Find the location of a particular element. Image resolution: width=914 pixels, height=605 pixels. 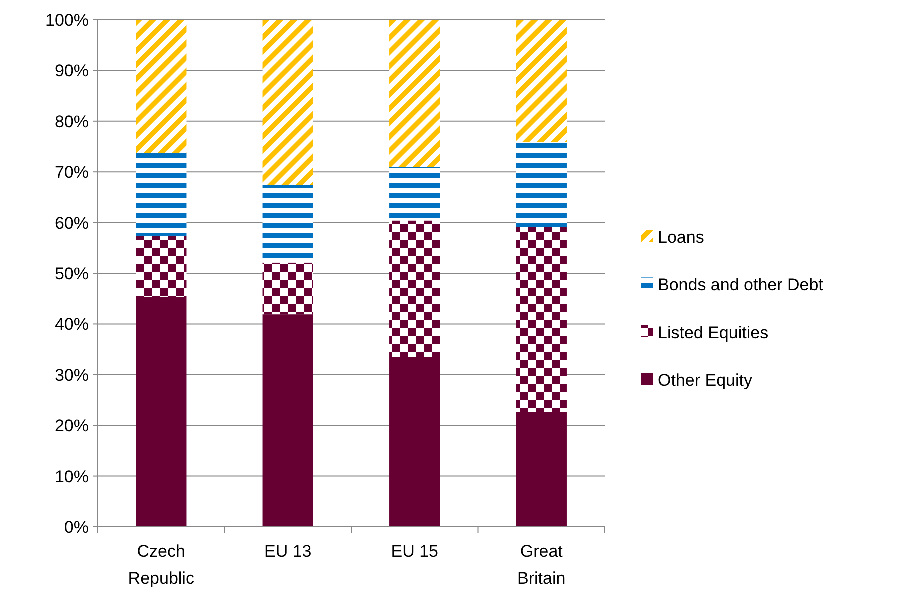

legend-label: Other Equity is located at coordinates (705, 380).